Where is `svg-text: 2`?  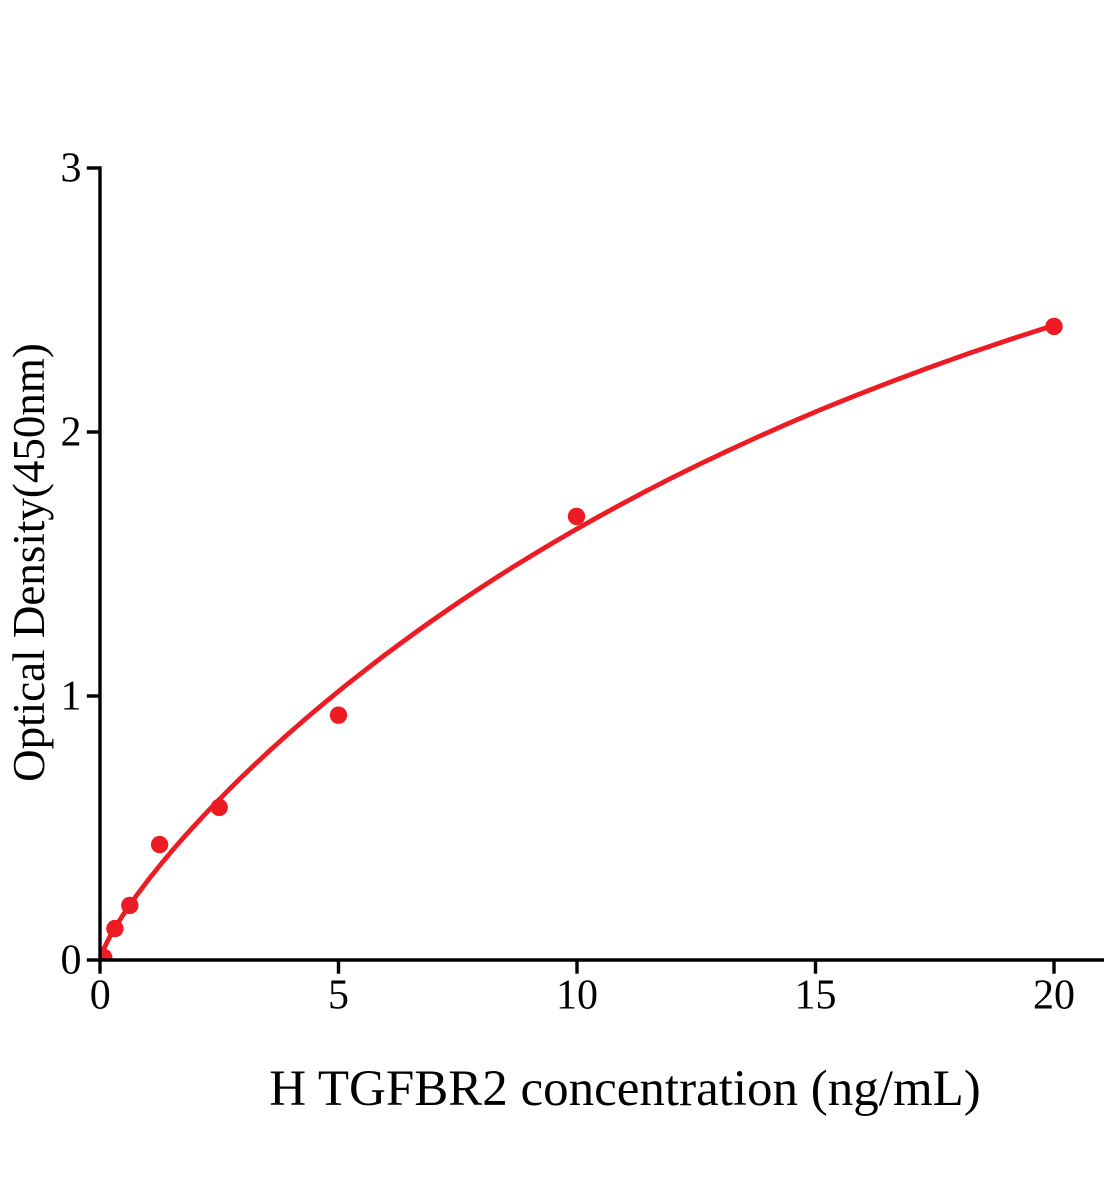 svg-text: 2 is located at coordinates (71, 433).